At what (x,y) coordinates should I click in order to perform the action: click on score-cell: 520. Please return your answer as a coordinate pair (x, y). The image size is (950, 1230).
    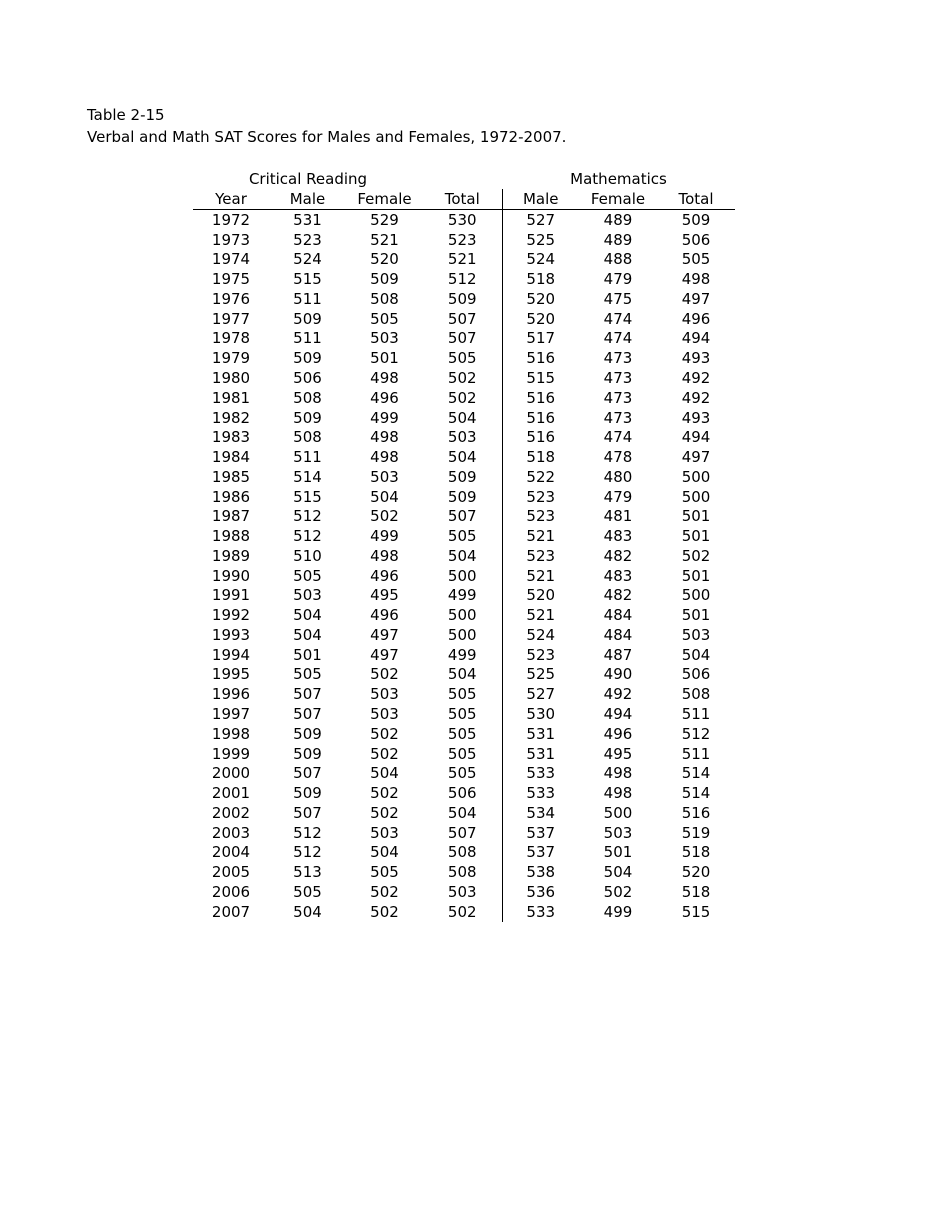
    Looking at the image, I should click on (540, 595).